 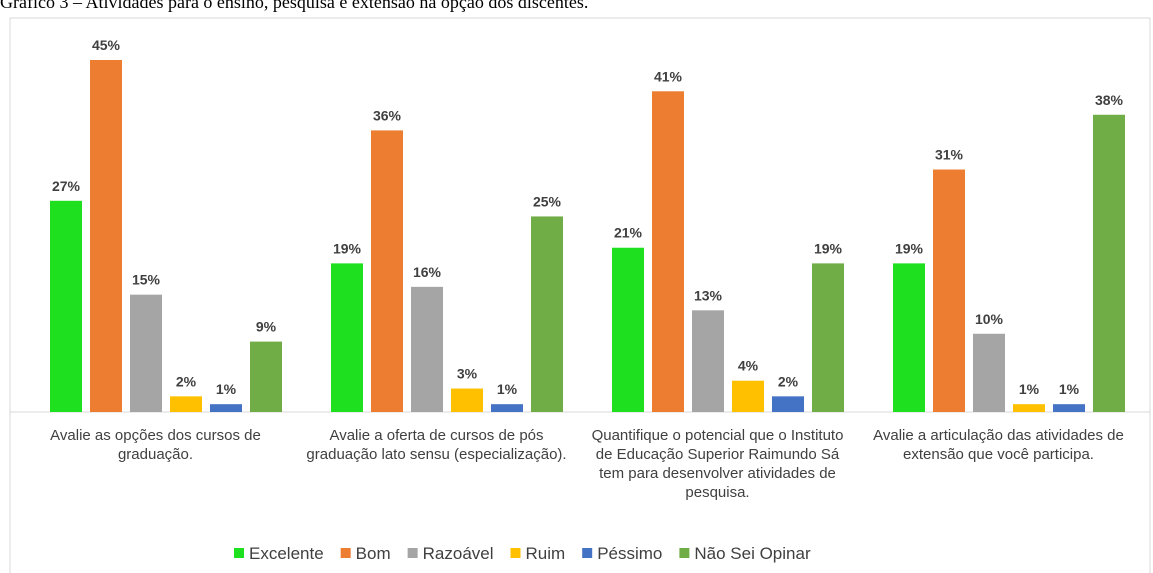 I want to click on value-label: 21%, so click(x=628, y=233).